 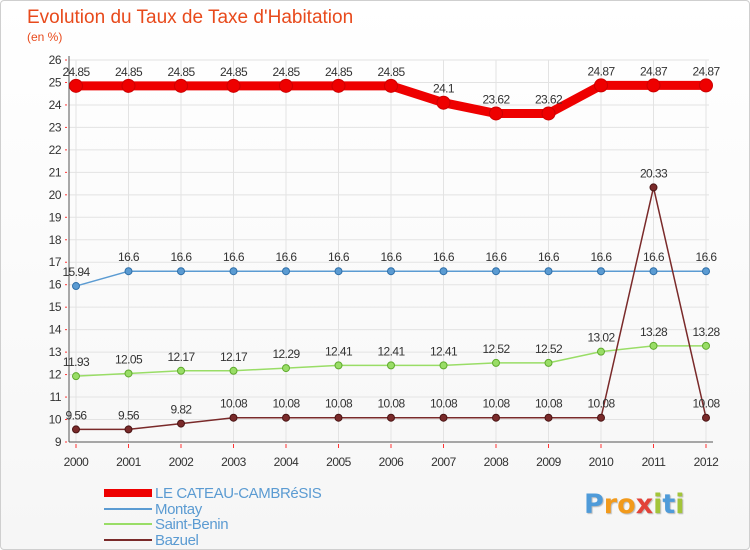 What do you see at coordinates (55, 262) in the screenshot?
I see `y-tick-label: 17` at bounding box center [55, 262].